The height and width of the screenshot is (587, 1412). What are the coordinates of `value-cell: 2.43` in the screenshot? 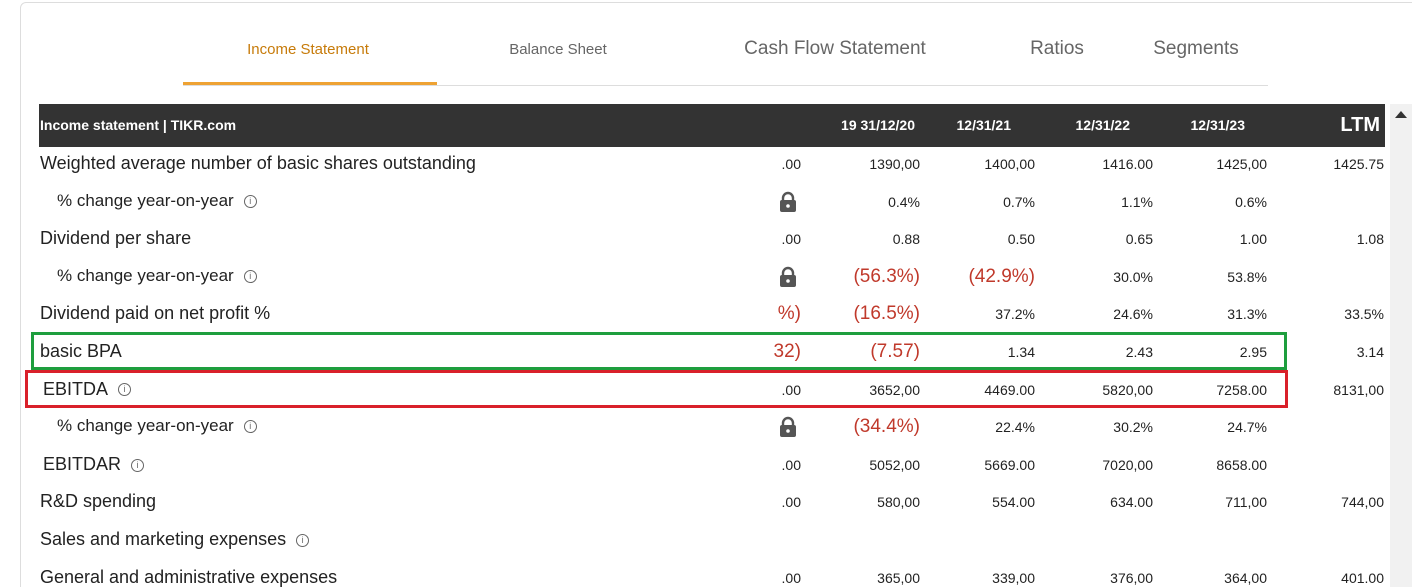 It's located at (1139, 352).